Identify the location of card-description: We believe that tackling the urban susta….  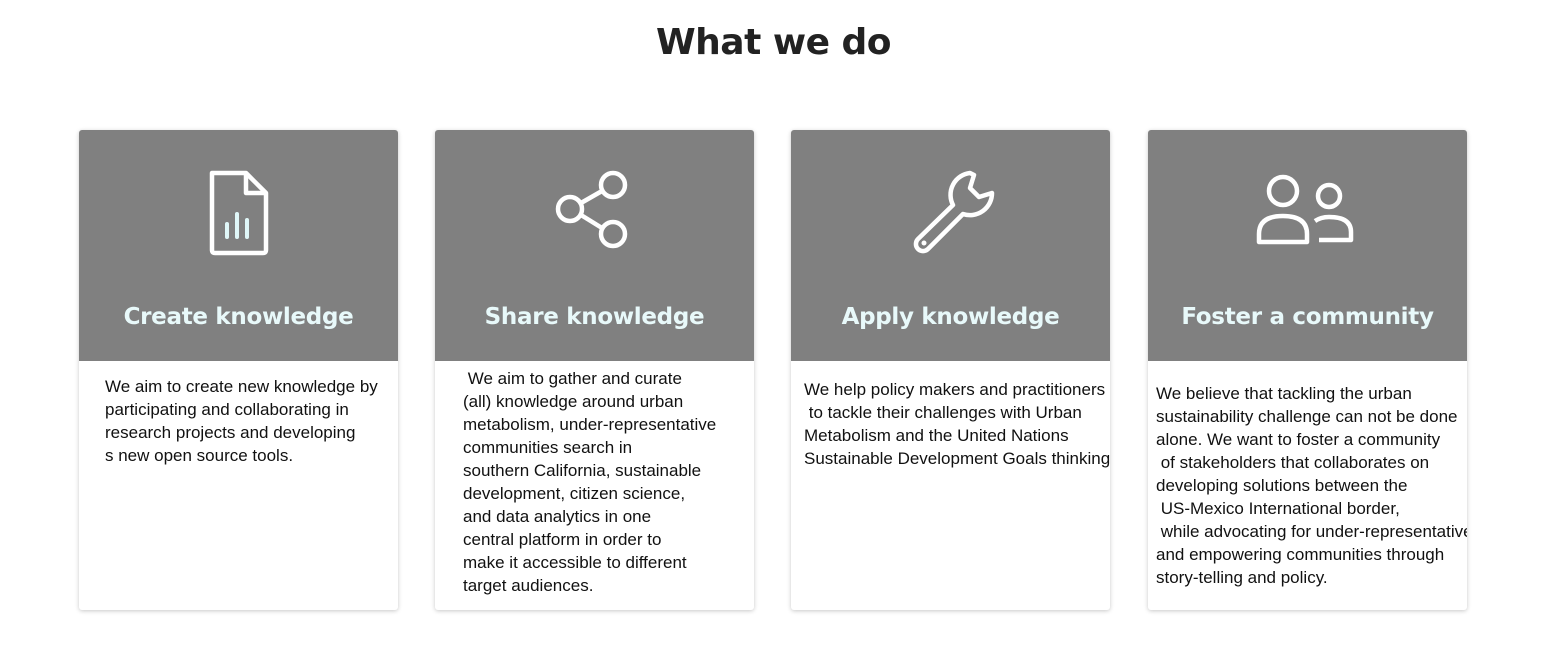
(1311, 485).